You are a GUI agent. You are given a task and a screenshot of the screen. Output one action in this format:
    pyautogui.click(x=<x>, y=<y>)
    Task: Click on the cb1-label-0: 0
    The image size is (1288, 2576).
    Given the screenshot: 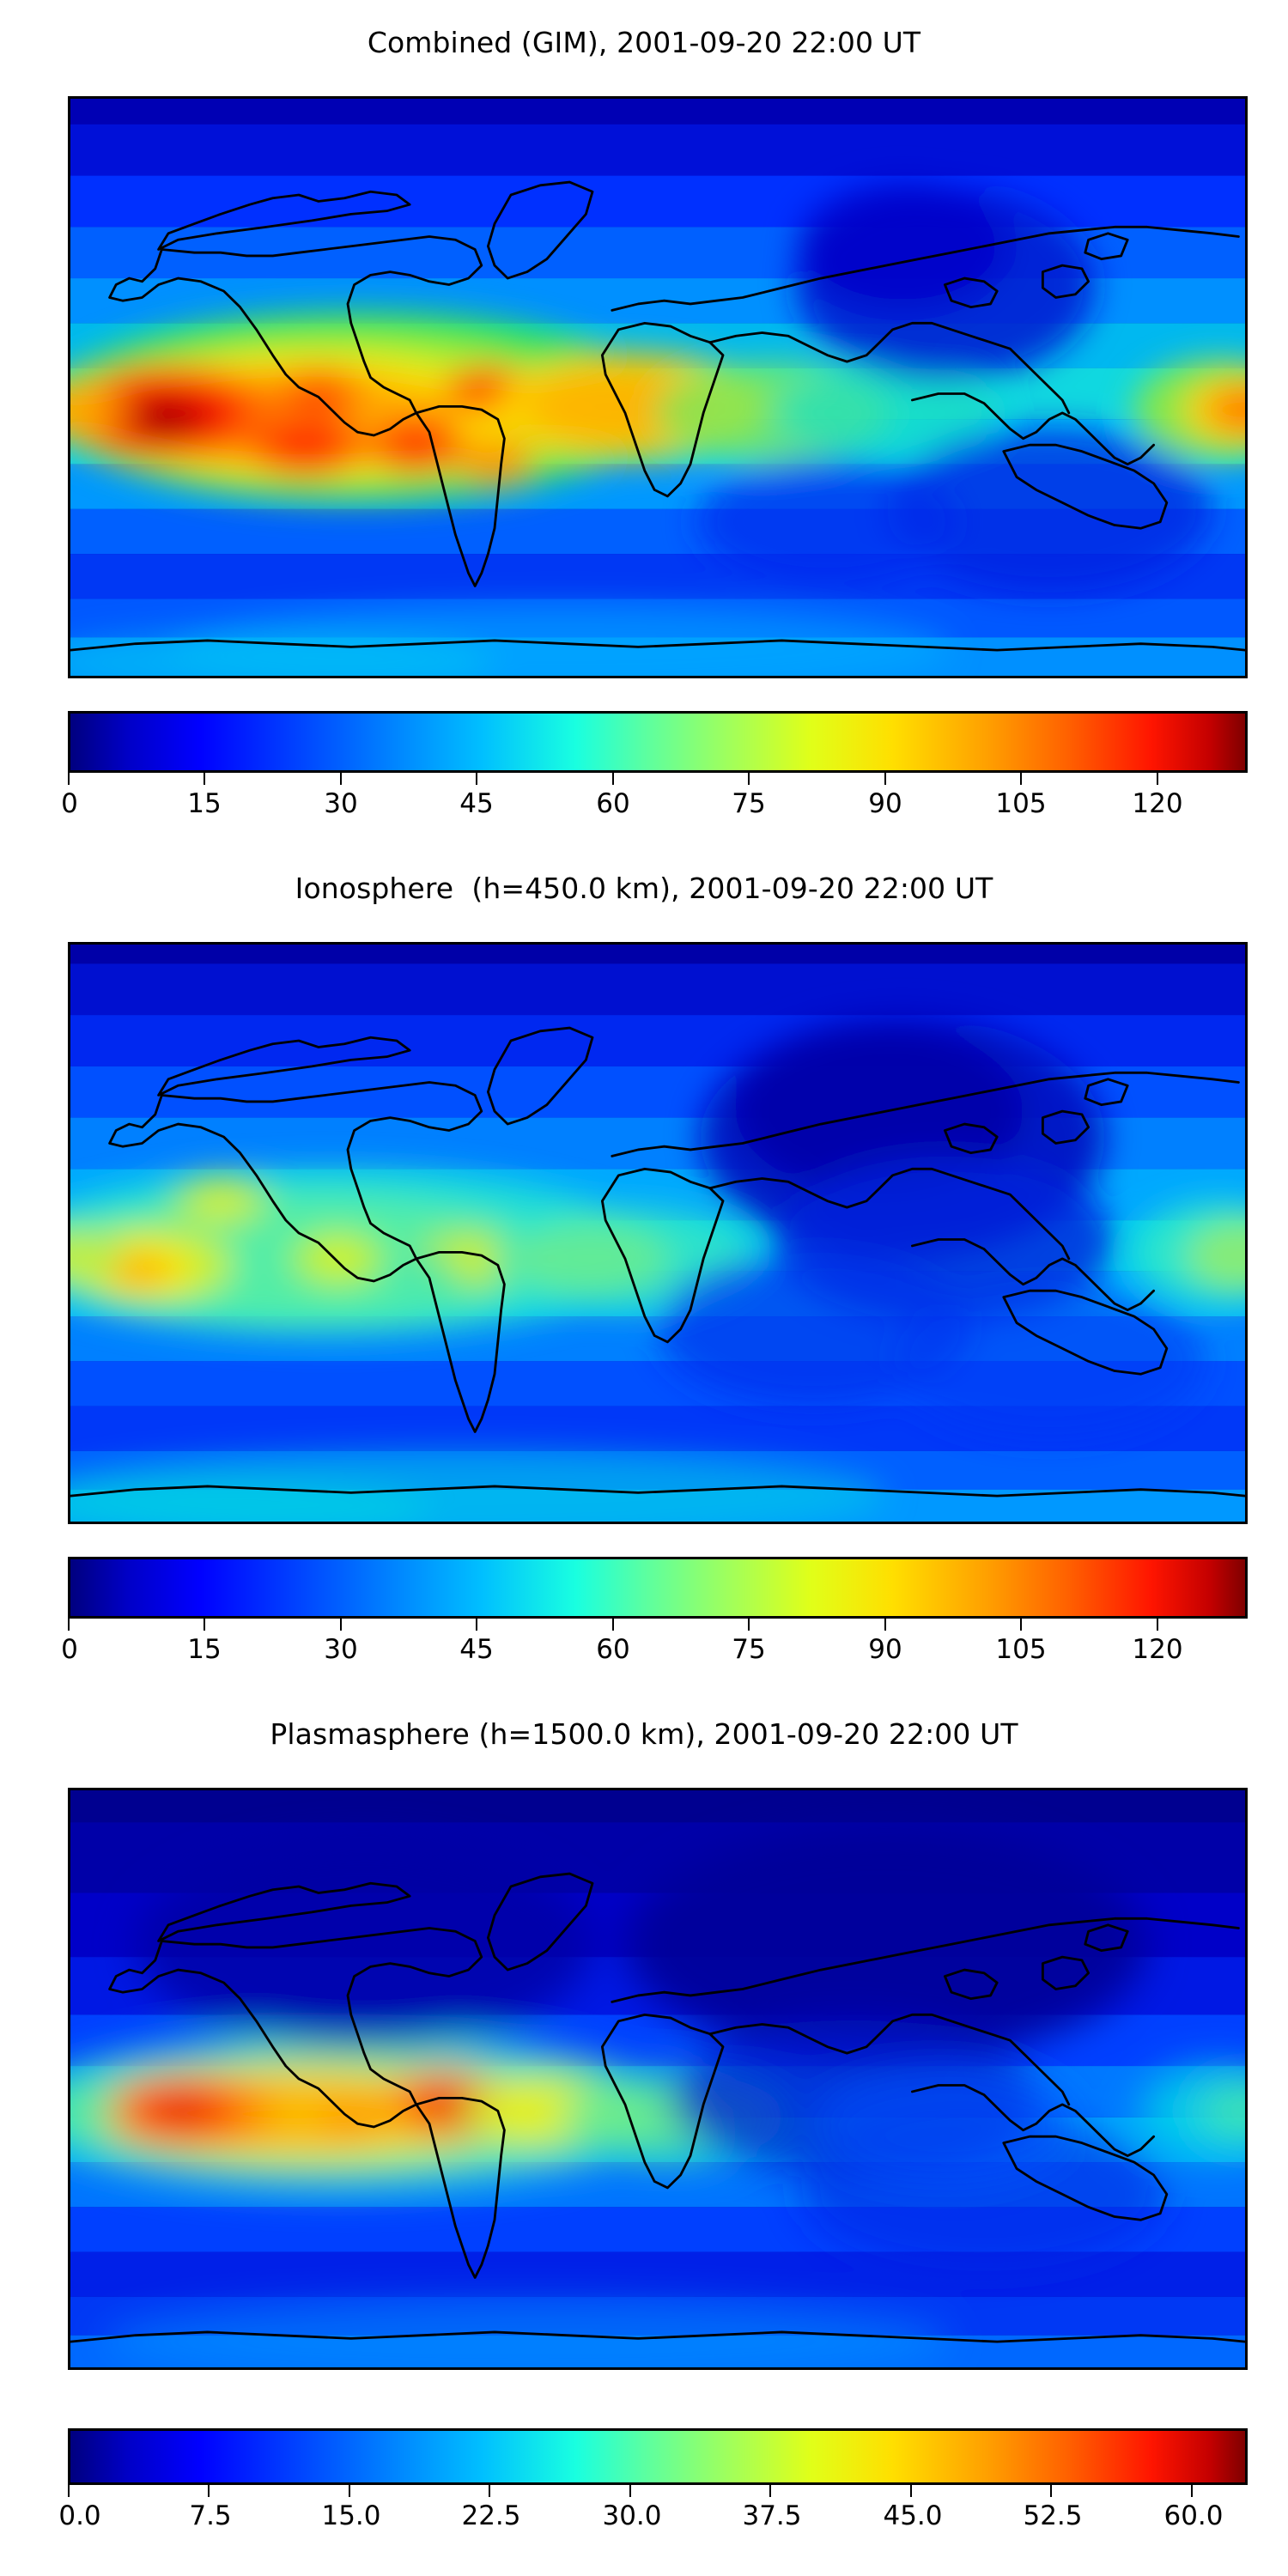 What is the action you would take?
    pyautogui.click(x=69, y=803)
    